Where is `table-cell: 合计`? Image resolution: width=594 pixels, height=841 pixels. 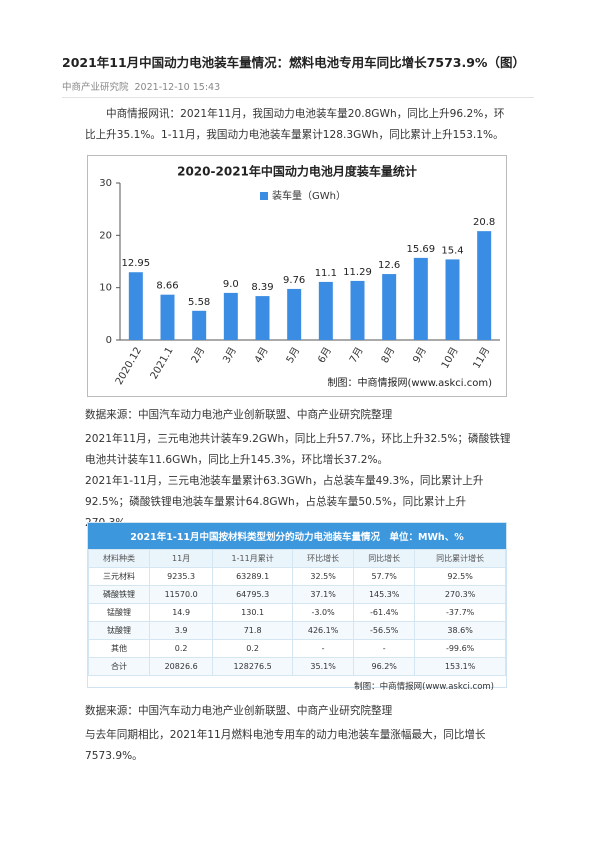 table-cell: 合计 is located at coordinates (119, 666).